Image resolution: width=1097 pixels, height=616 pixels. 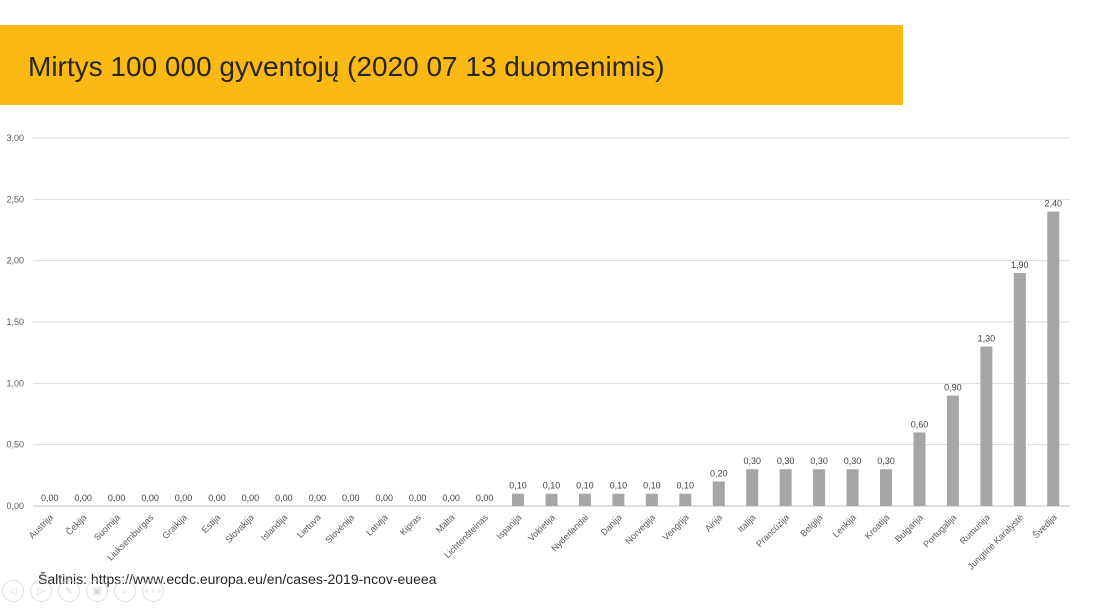 I want to click on x-tick-label: Danija, so click(x=611, y=524).